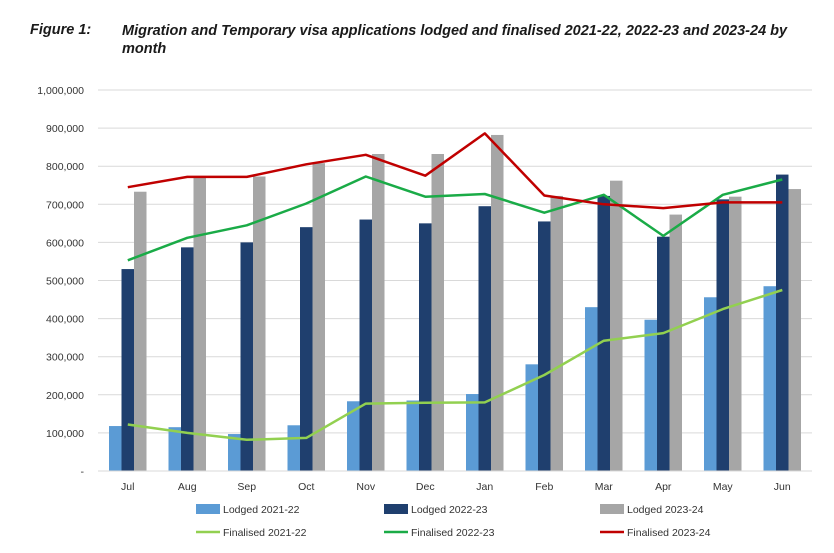 Image resolution: width=834 pixels, height=553 pixels. What do you see at coordinates (425, 487) in the screenshot?
I see `x-tick-label: Dec` at bounding box center [425, 487].